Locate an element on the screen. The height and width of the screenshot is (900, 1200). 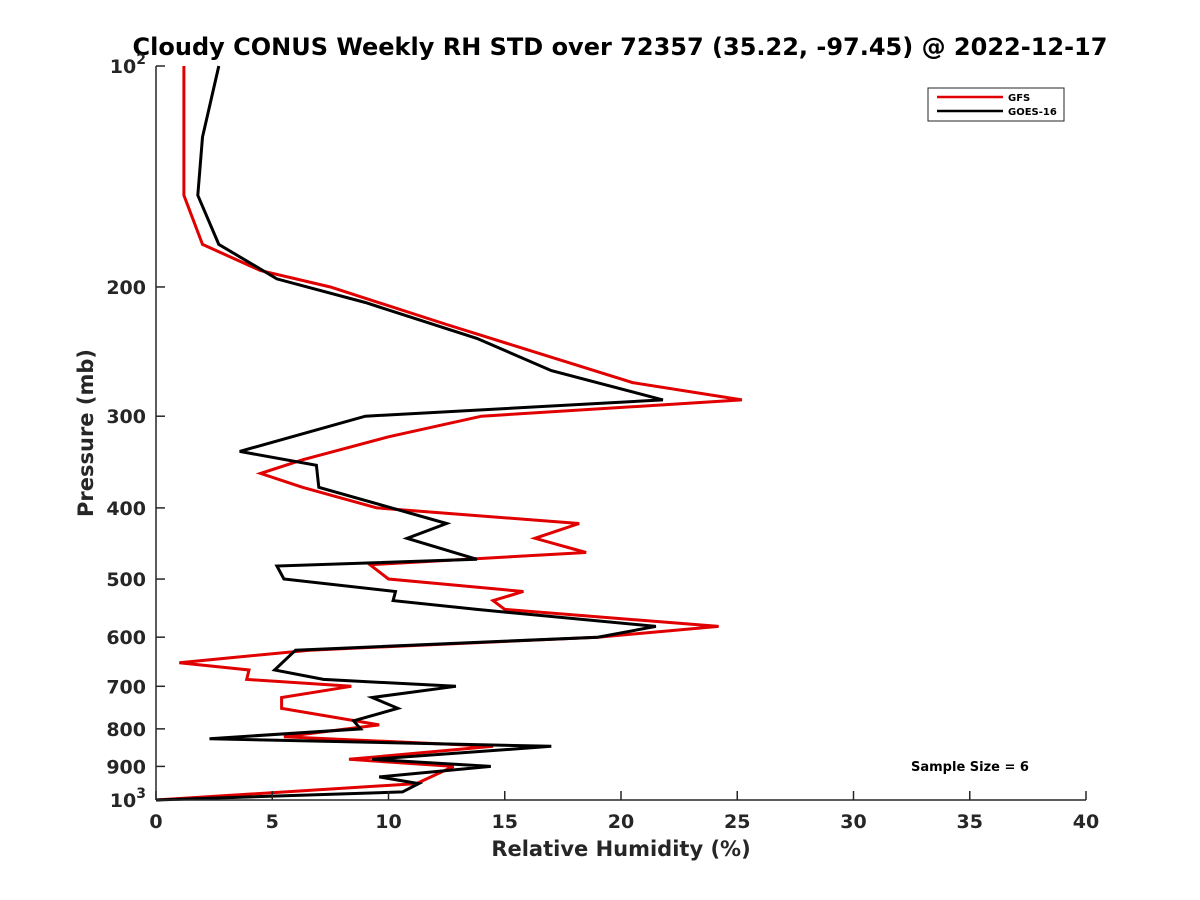
x-tick-label: 5 is located at coordinates (272, 822).